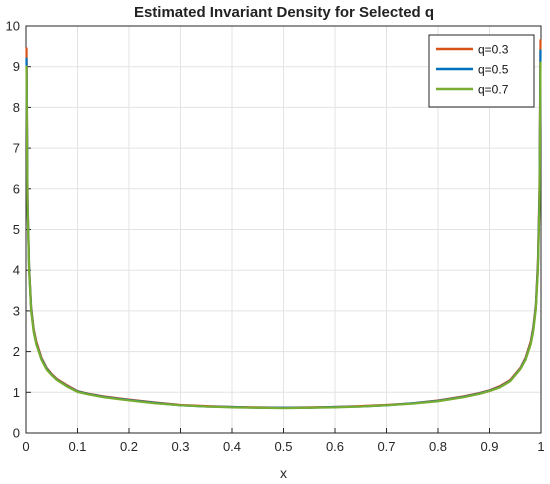 Image resolution: width=550 pixels, height=484 pixels. Describe the element at coordinates (16, 270) in the screenshot. I see `y-tick-label: 4` at that location.